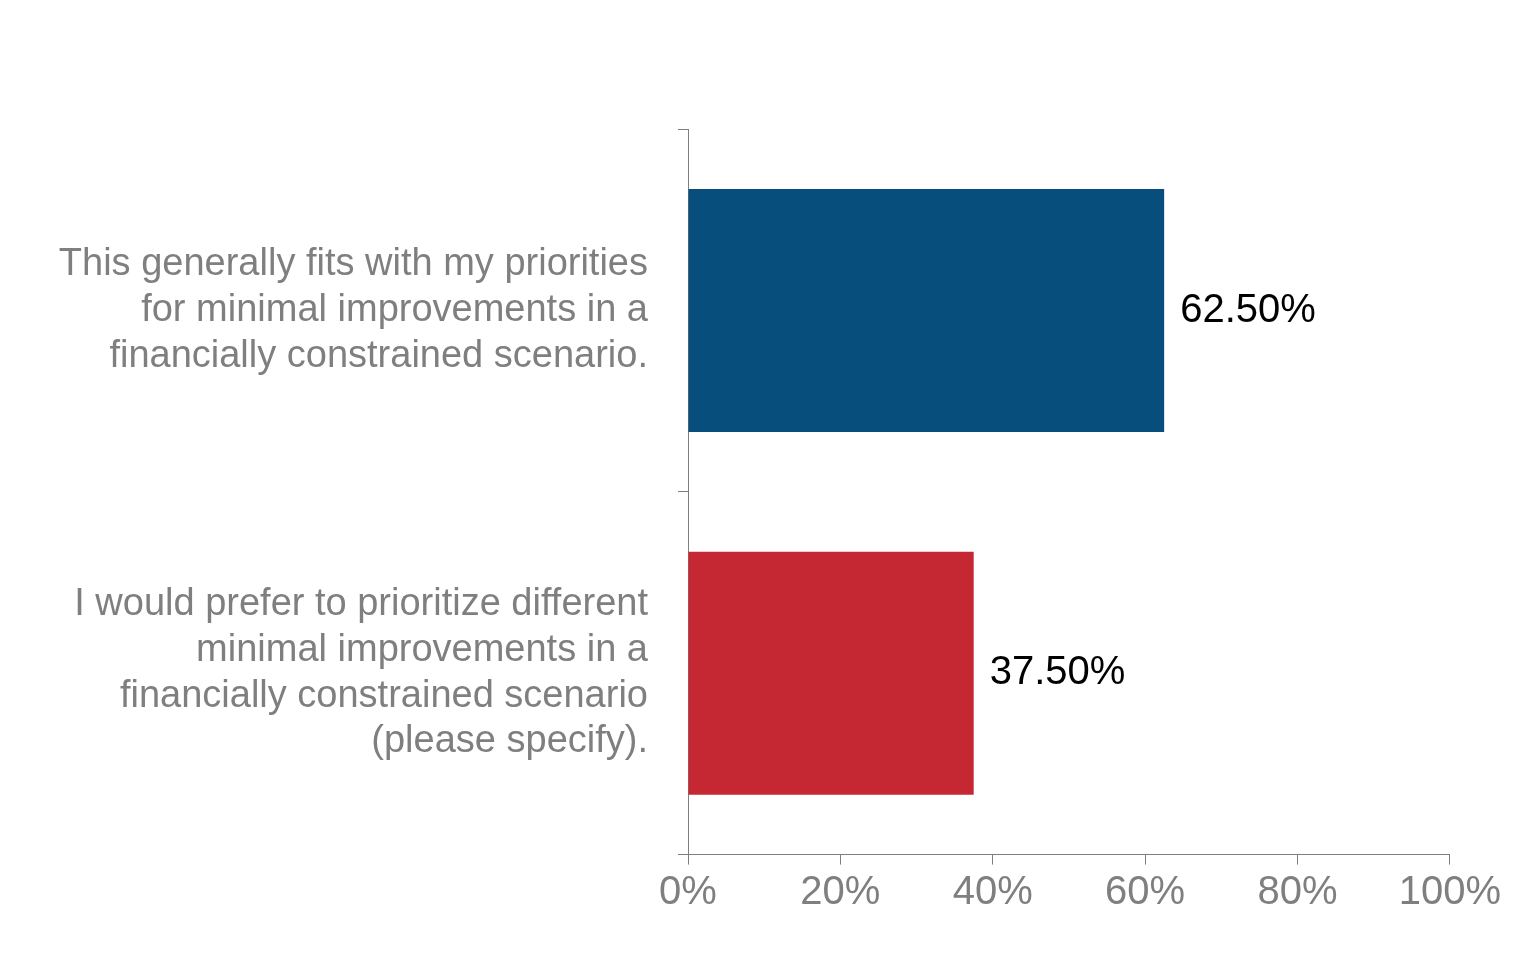 Image resolution: width=1513 pixels, height=963 pixels. Describe the element at coordinates (1057, 670) in the screenshot. I see `data-label: 37.50%` at that location.